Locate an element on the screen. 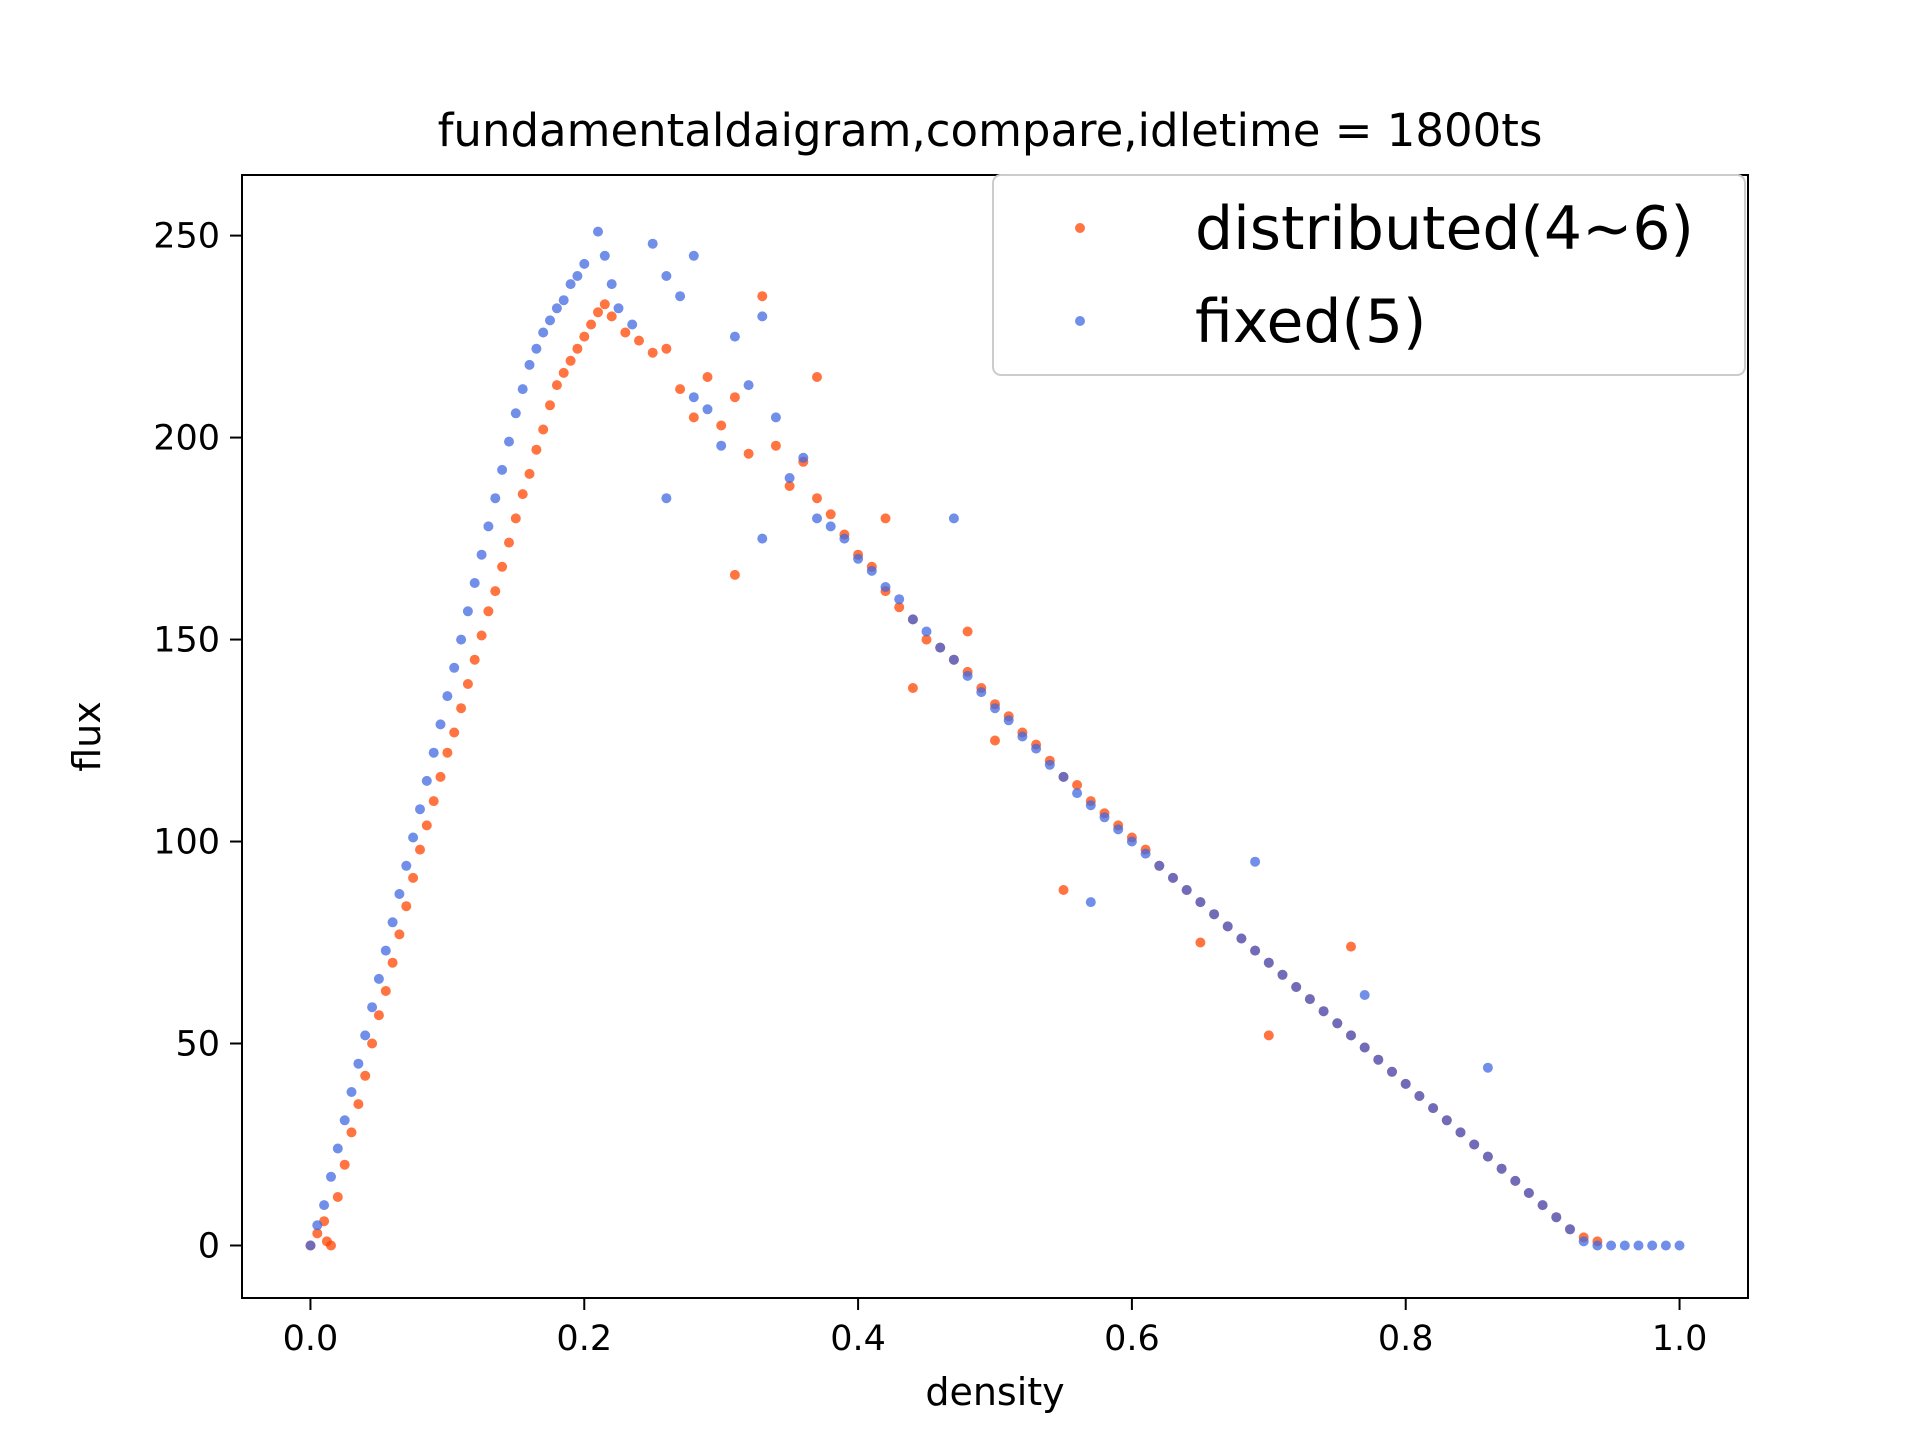 The width and height of the screenshot is (1920, 1440). x-axis-label: density is located at coordinates (994, 1392).